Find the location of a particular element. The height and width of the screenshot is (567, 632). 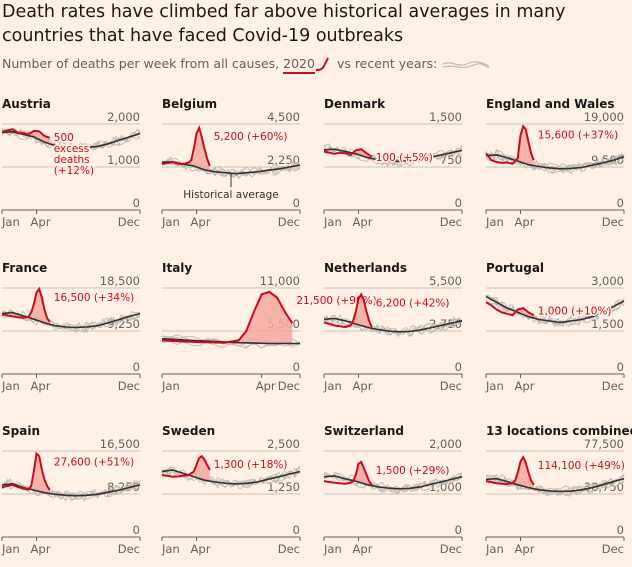

y-tick-label: 1,000 is located at coordinates (123, 160).